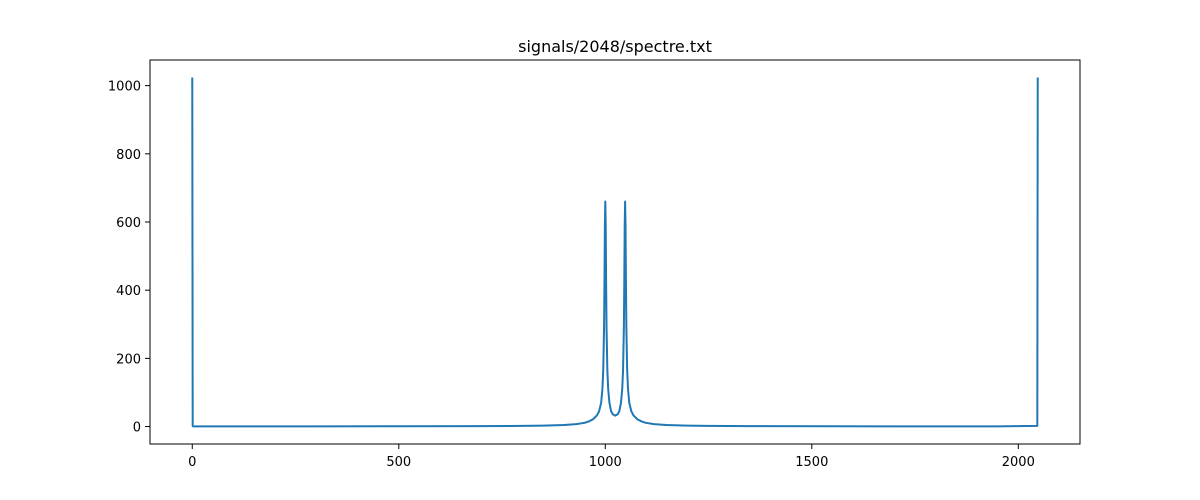 The image size is (1200, 500). I want to click on y-tick-label: 600, so click(128, 223).